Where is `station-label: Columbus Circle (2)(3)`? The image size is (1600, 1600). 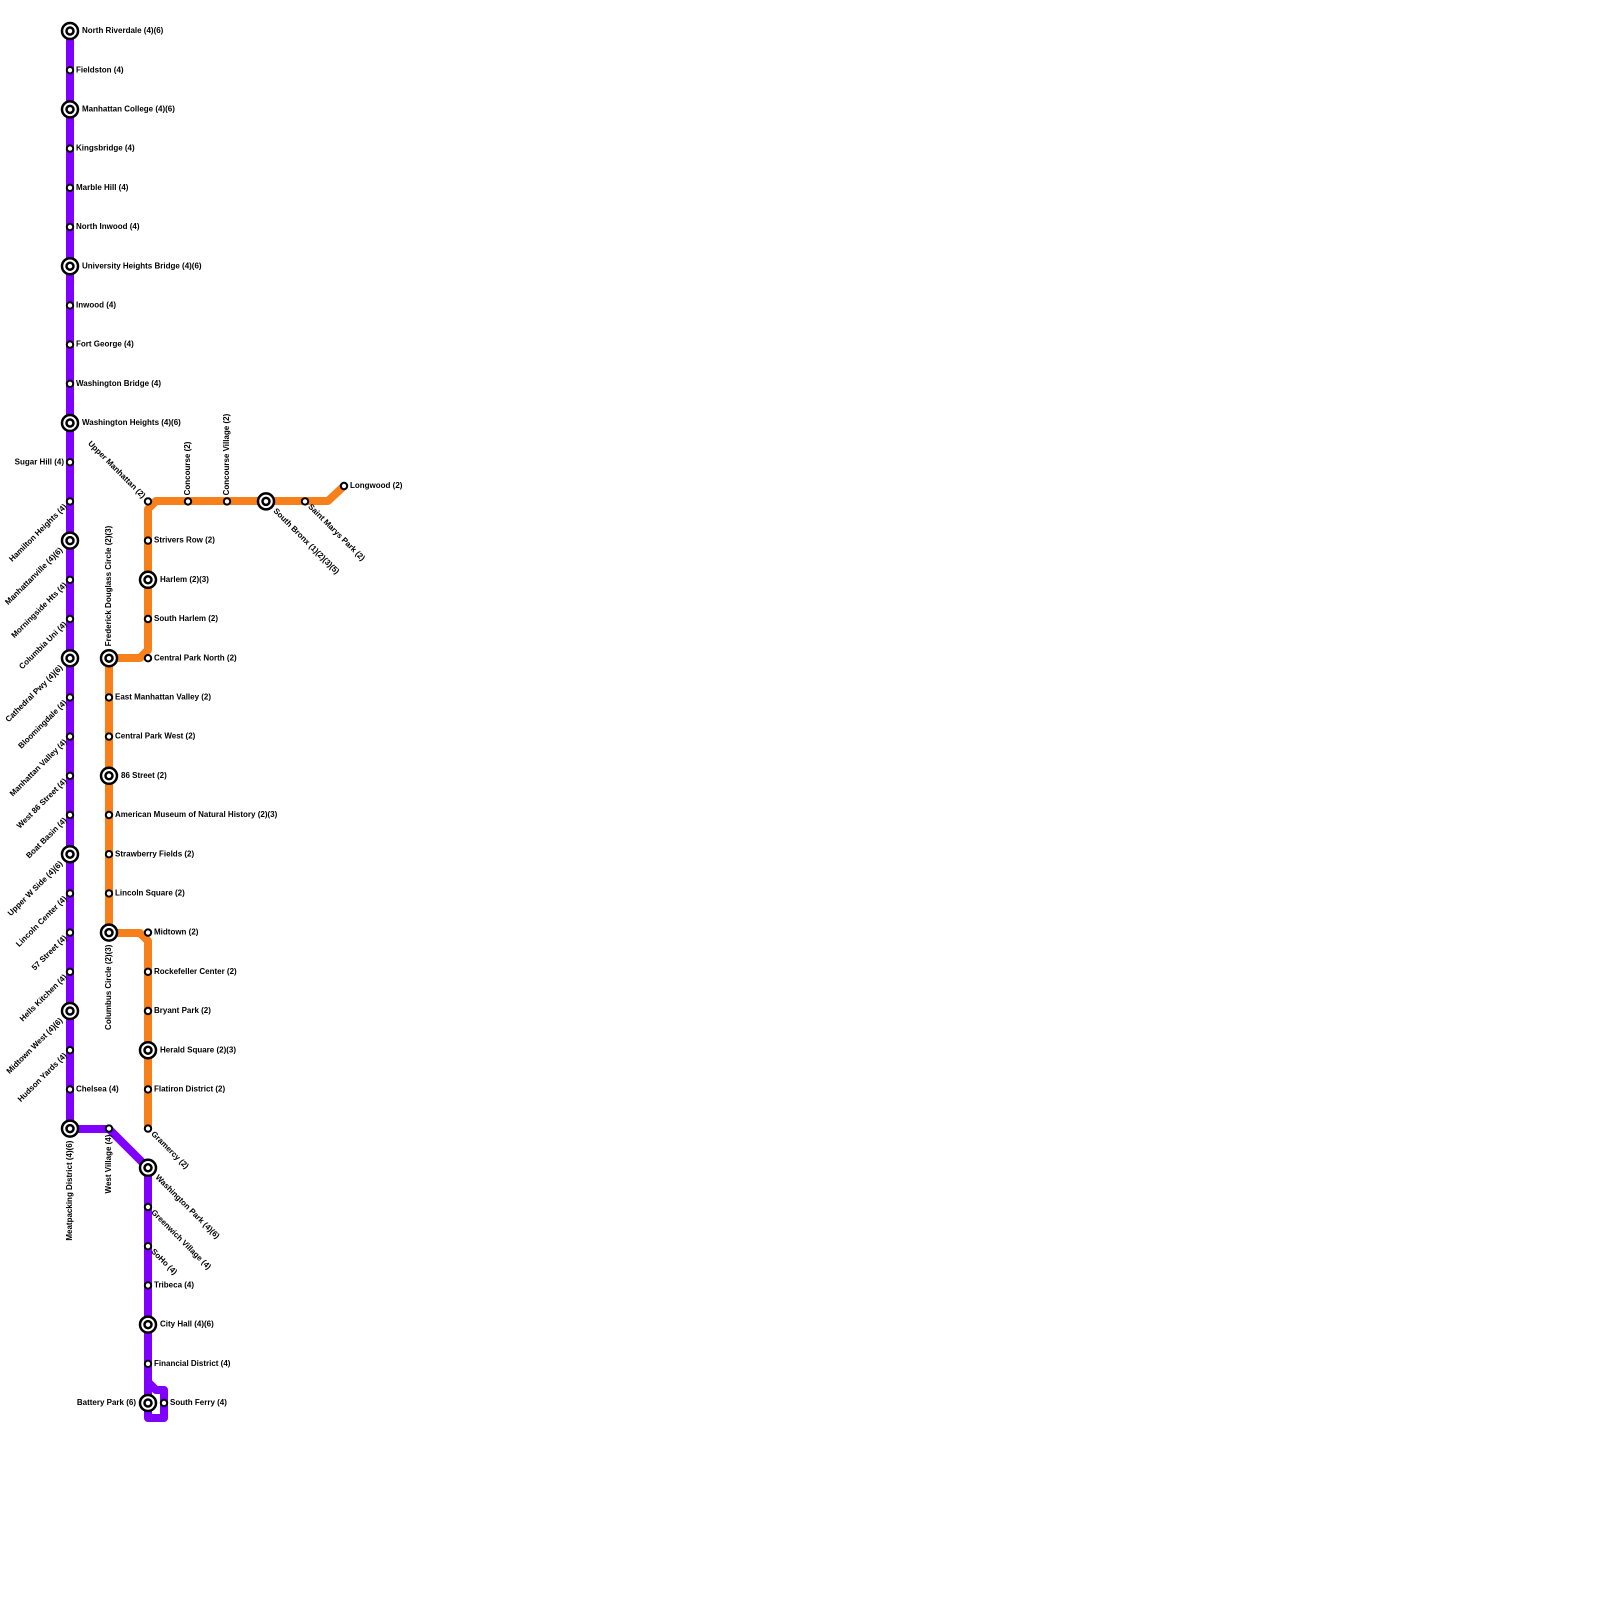 station-label: Columbus Circle (2)(3) is located at coordinates (108, 987).